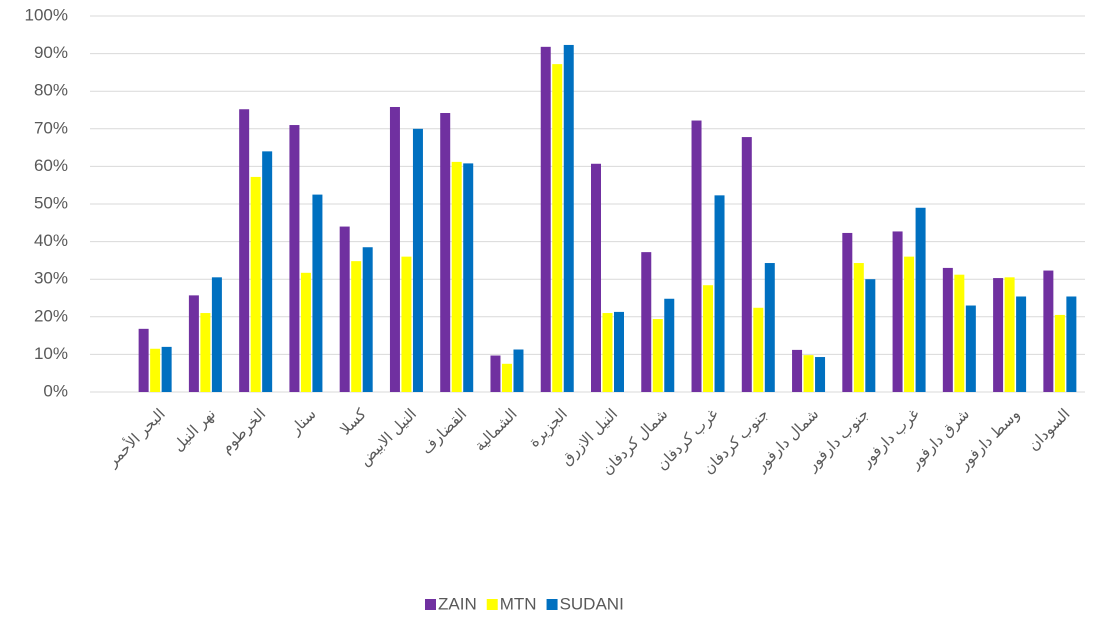  Describe the element at coordinates (51, 52) in the screenshot. I see `y-tick-label: 90%` at that location.